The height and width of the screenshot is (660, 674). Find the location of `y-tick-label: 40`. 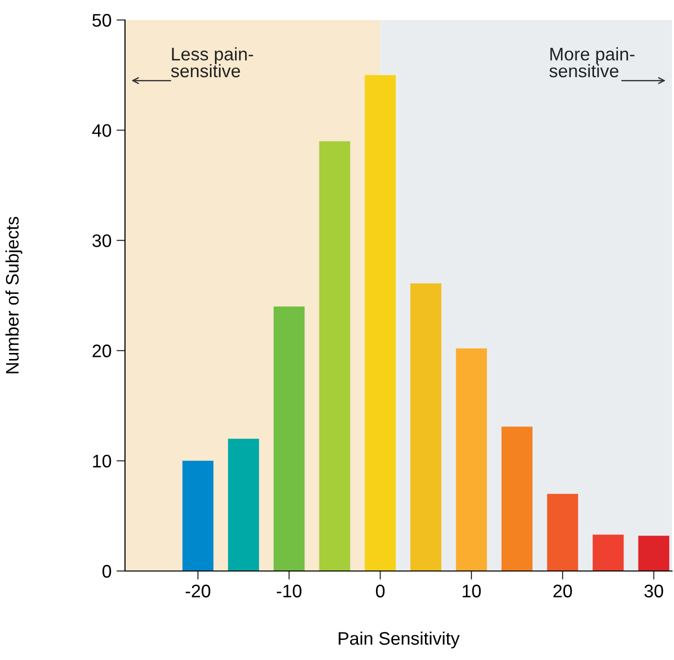

y-tick-label: 40 is located at coordinates (102, 130).